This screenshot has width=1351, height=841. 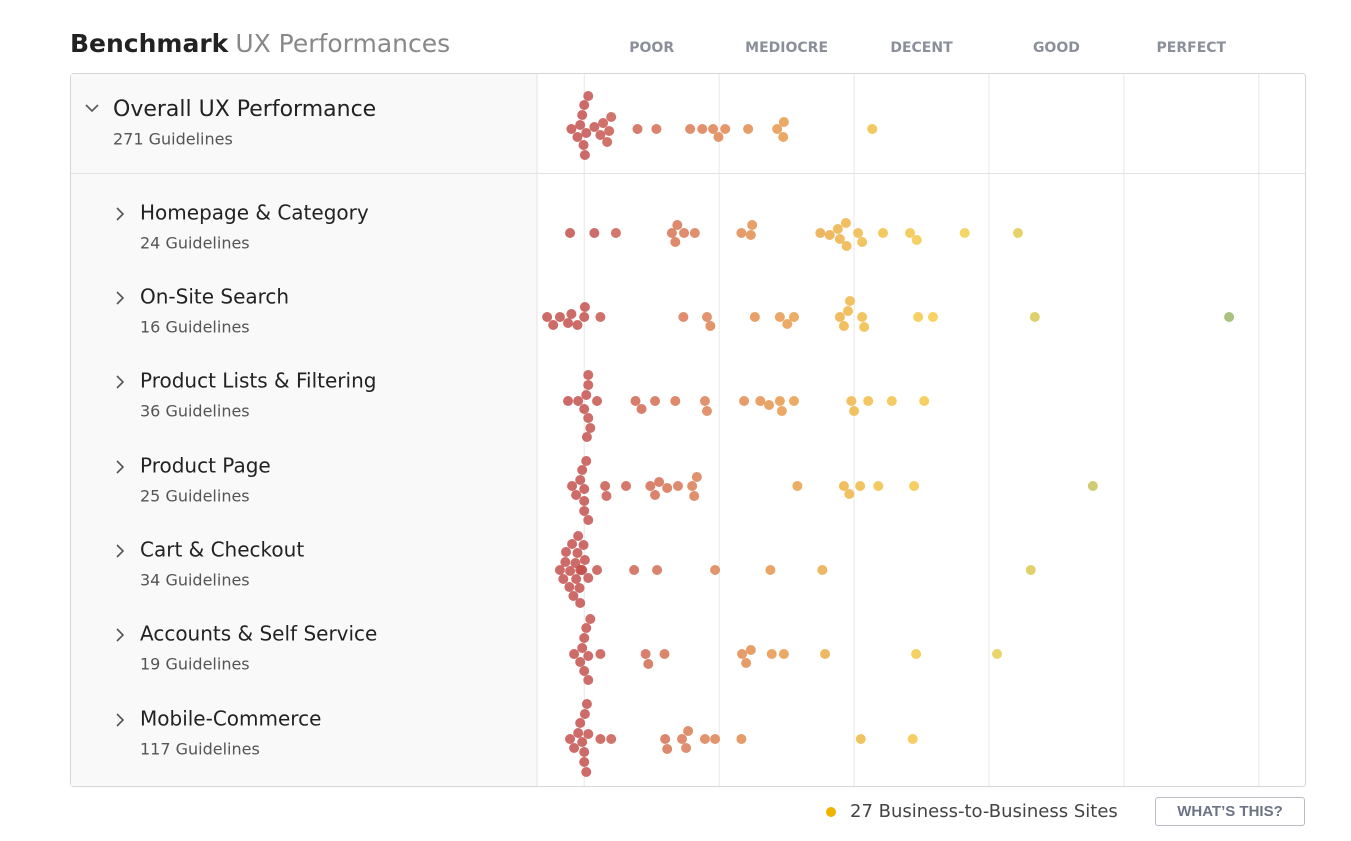 I want to click on row-title: Homepage & Category, so click(x=254, y=213).